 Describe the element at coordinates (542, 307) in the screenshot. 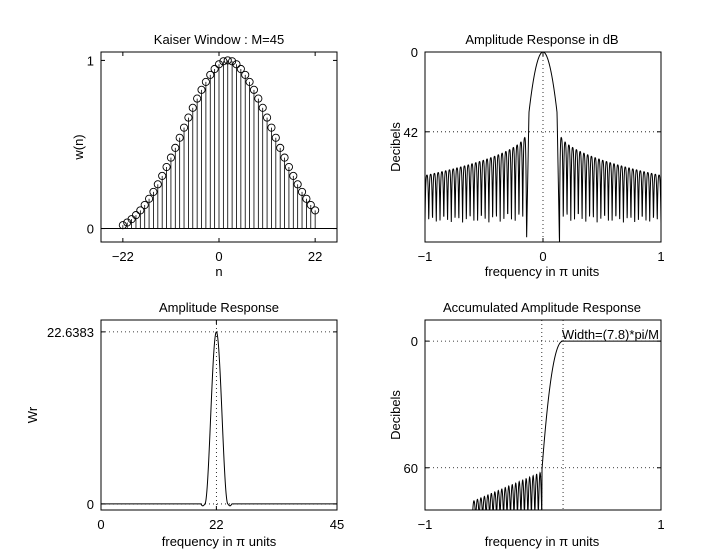

I see `accumulated-response-title: Accumulated Amplitude Response` at that location.